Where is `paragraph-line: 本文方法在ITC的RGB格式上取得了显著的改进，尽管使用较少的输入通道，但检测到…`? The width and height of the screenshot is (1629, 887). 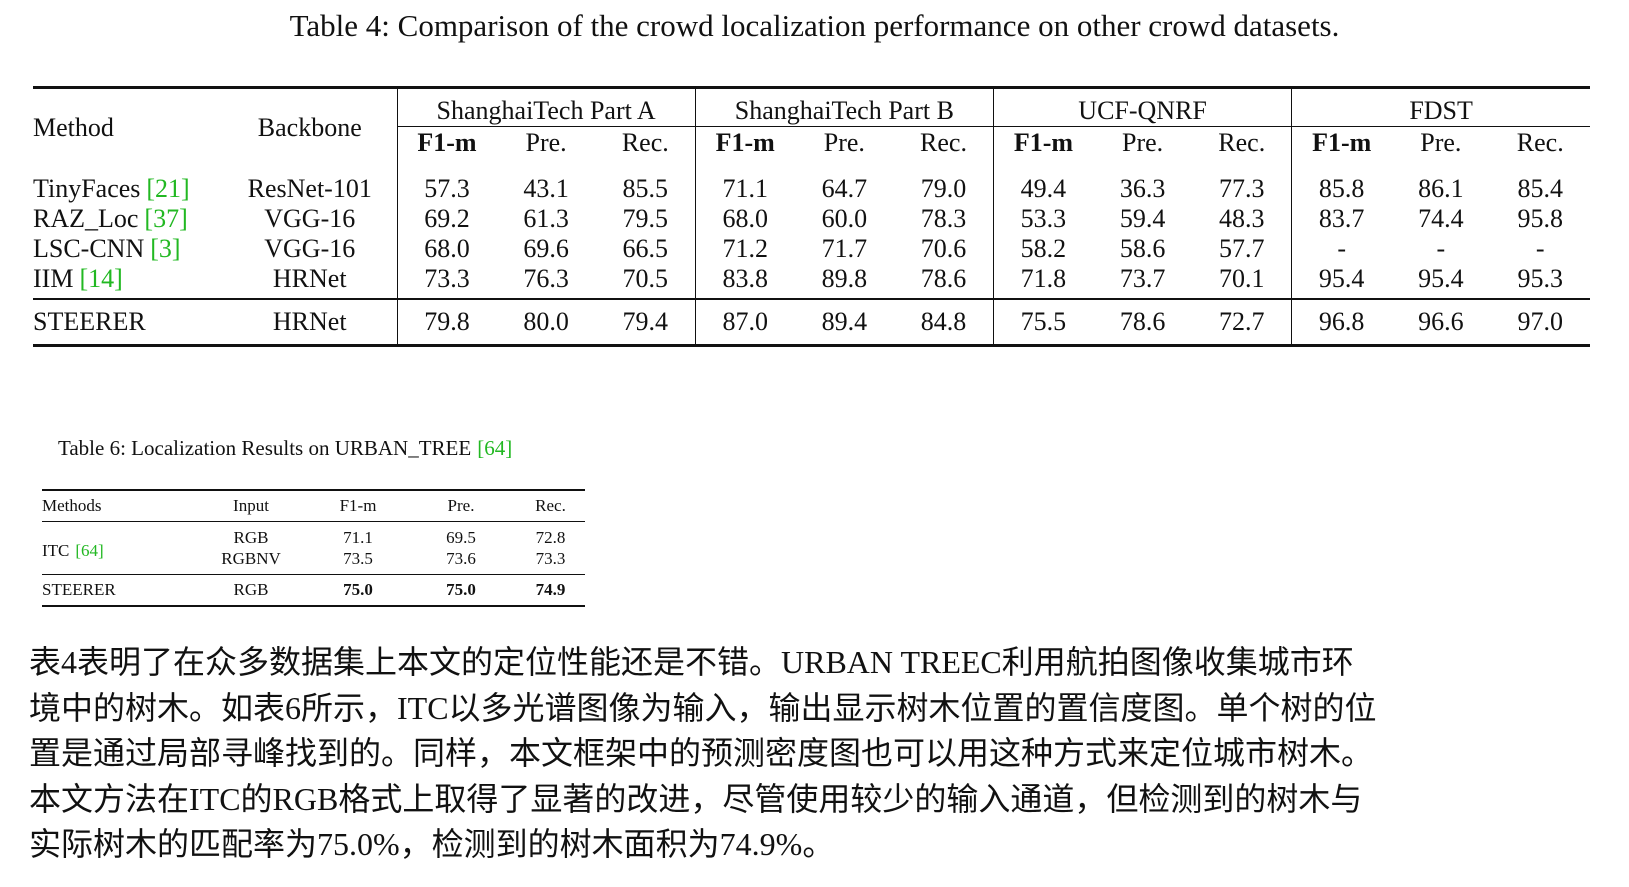 paragraph-line: 本文方法在ITC的RGB格式上取得了显著的改进，尽管使用较少的输入通道，但检测到… is located at coordinates (696, 798).